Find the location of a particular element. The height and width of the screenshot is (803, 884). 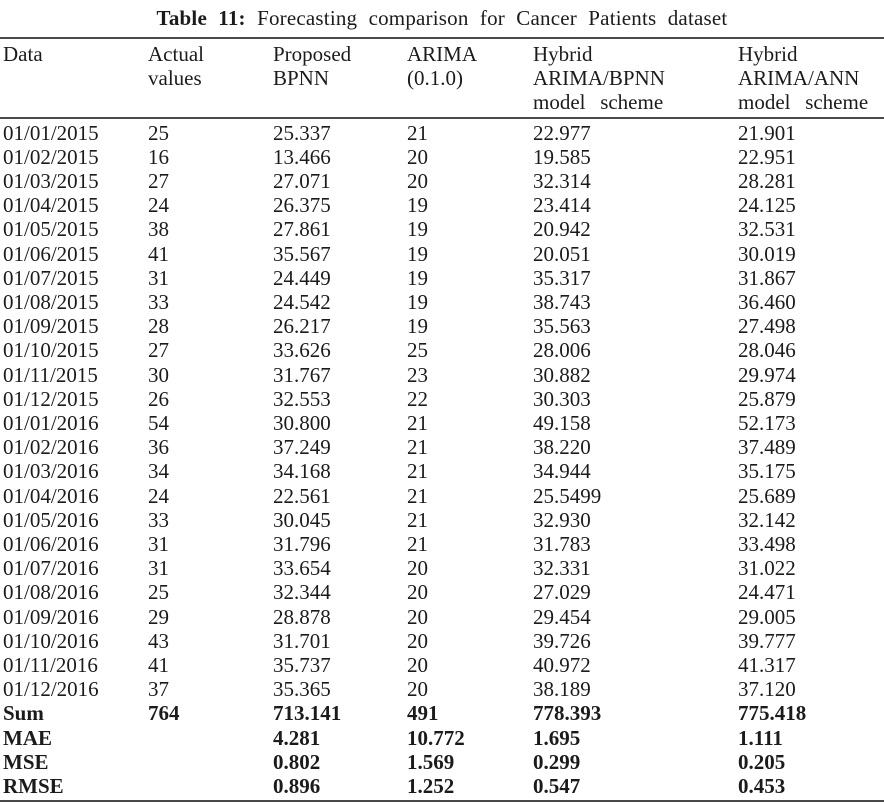

table-cell: 34.168 is located at coordinates (302, 471).